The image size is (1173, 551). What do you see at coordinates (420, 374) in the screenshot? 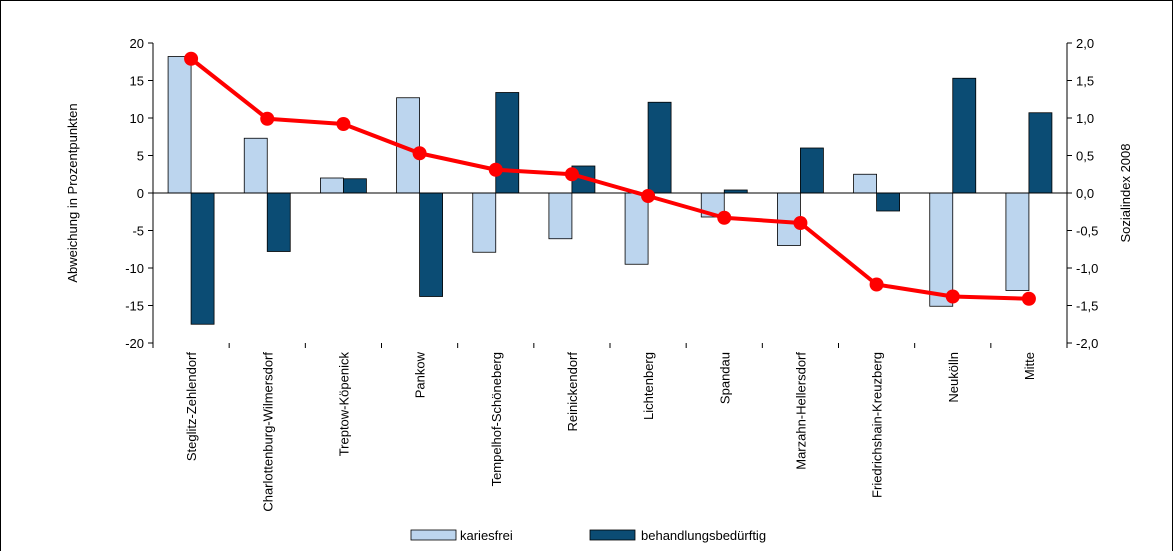
I see `category-label-pankow: Pankow` at bounding box center [420, 374].